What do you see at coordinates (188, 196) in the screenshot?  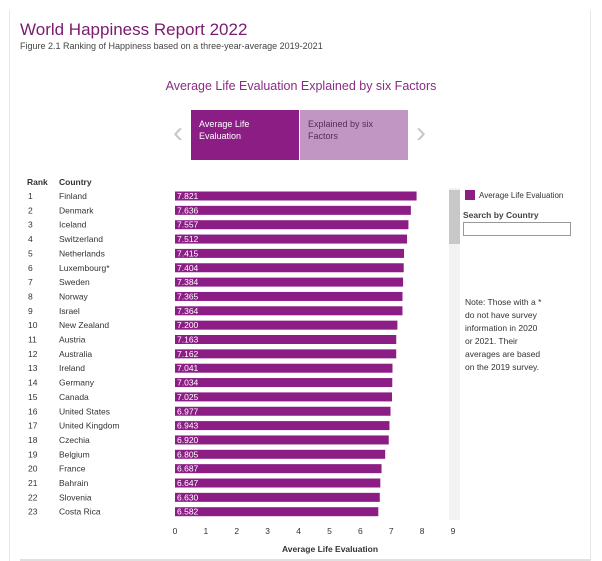 I see `bar-value-label: 7.821` at bounding box center [188, 196].